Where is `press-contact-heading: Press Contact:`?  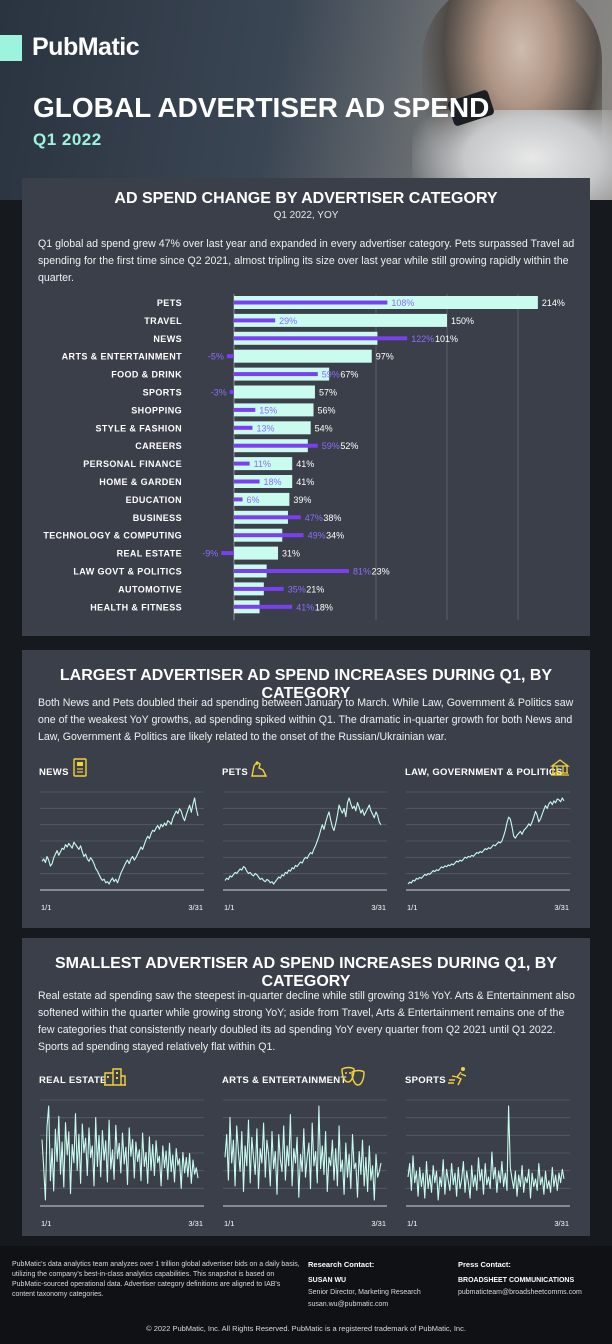
press-contact-heading: Press Contact: is located at coordinates (484, 1264).